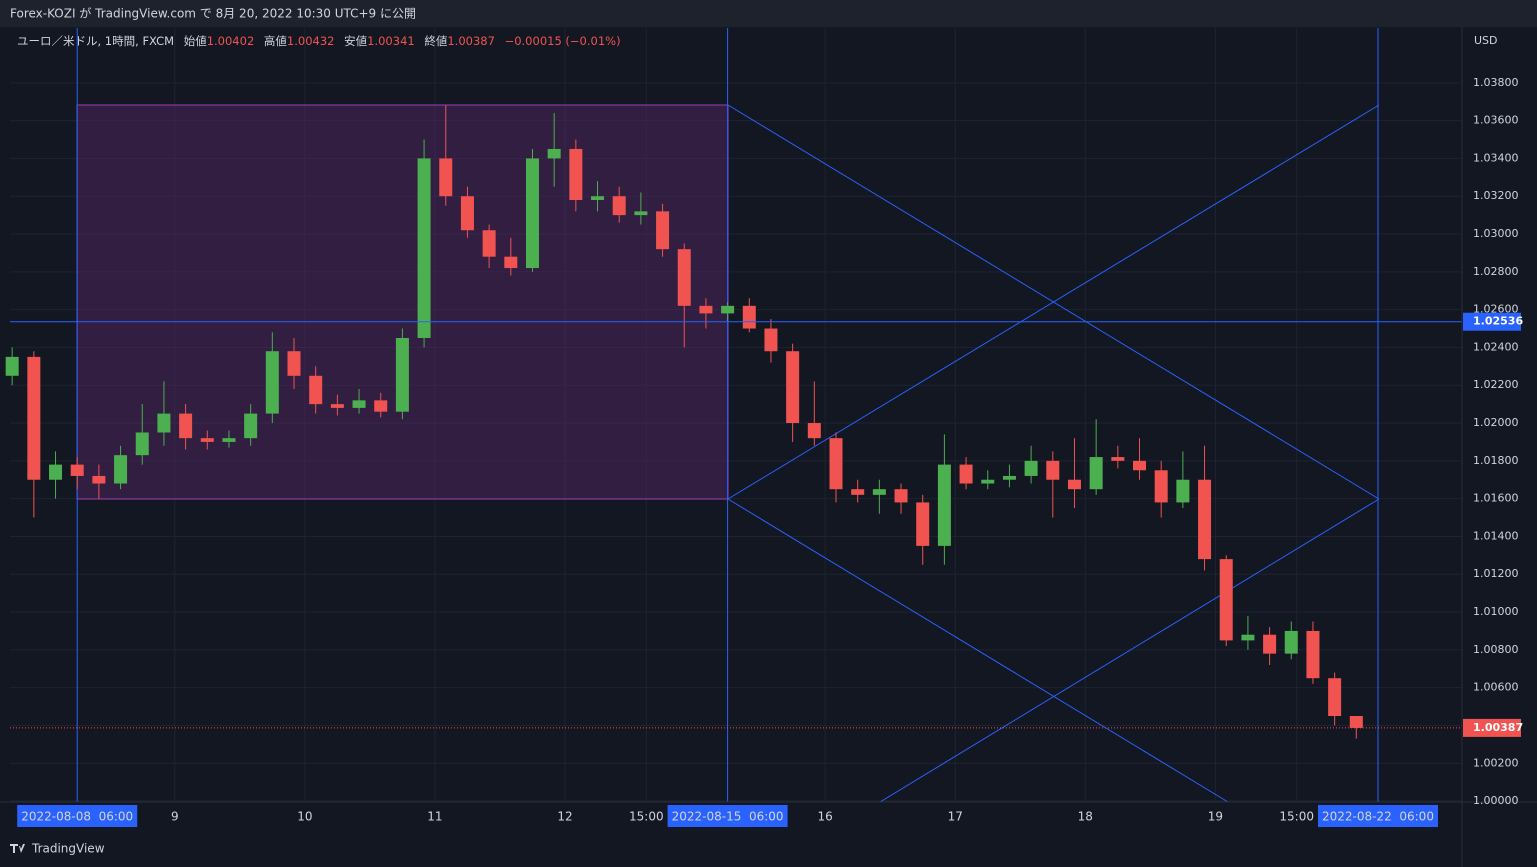  Describe the element at coordinates (1498, 727) in the screenshot. I see `price-badge-label: 1.00387` at that location.